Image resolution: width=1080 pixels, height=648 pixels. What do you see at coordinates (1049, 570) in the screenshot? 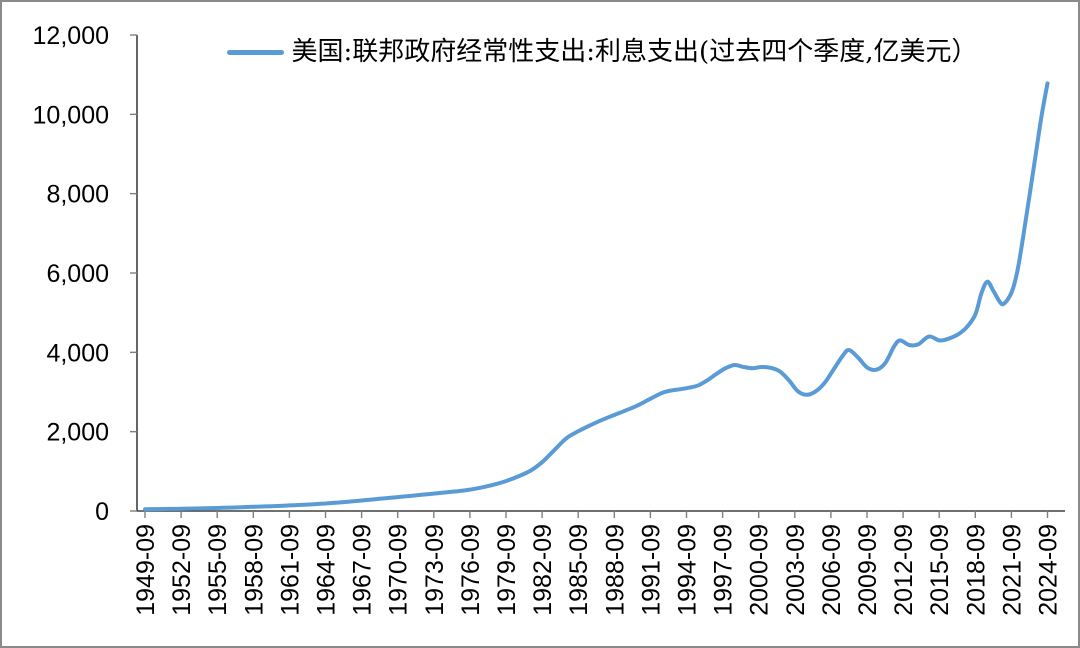
I see `x-tick-label: 2024-09` at bounding box center [1049, 570].